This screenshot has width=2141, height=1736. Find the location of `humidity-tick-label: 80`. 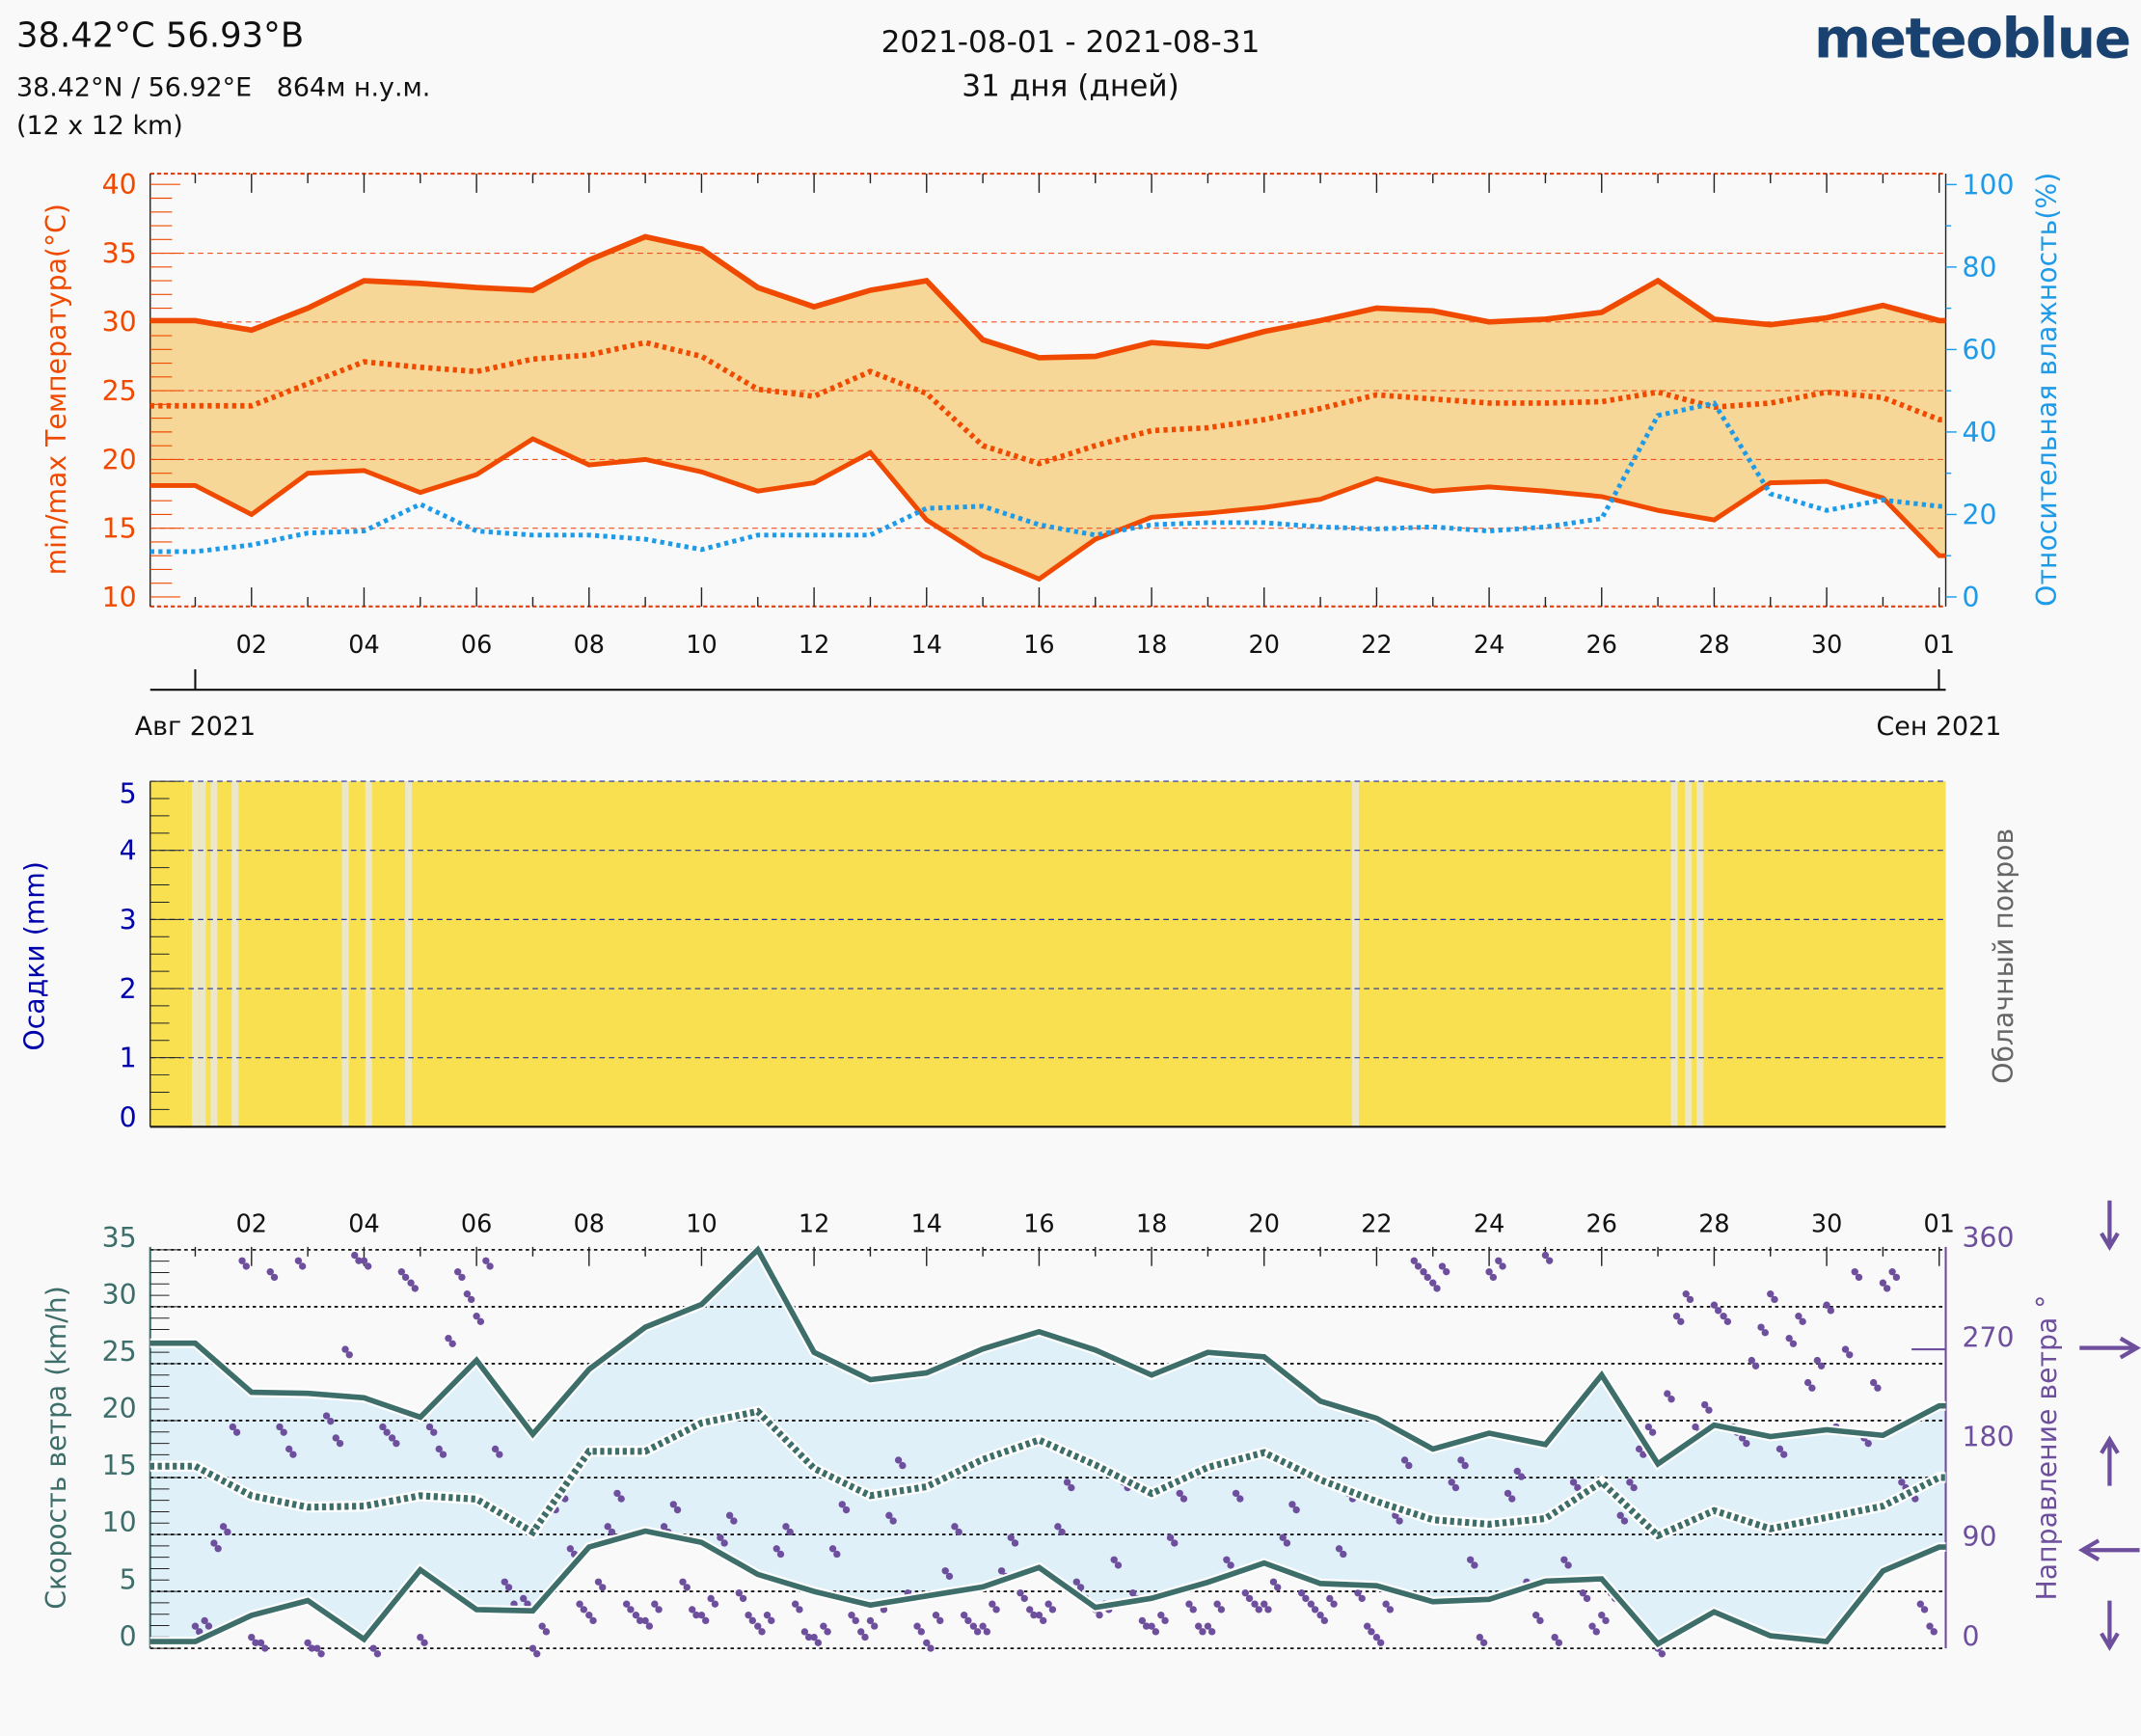

humidity-tick-label: 80 is located at coordinates (1980, 268).